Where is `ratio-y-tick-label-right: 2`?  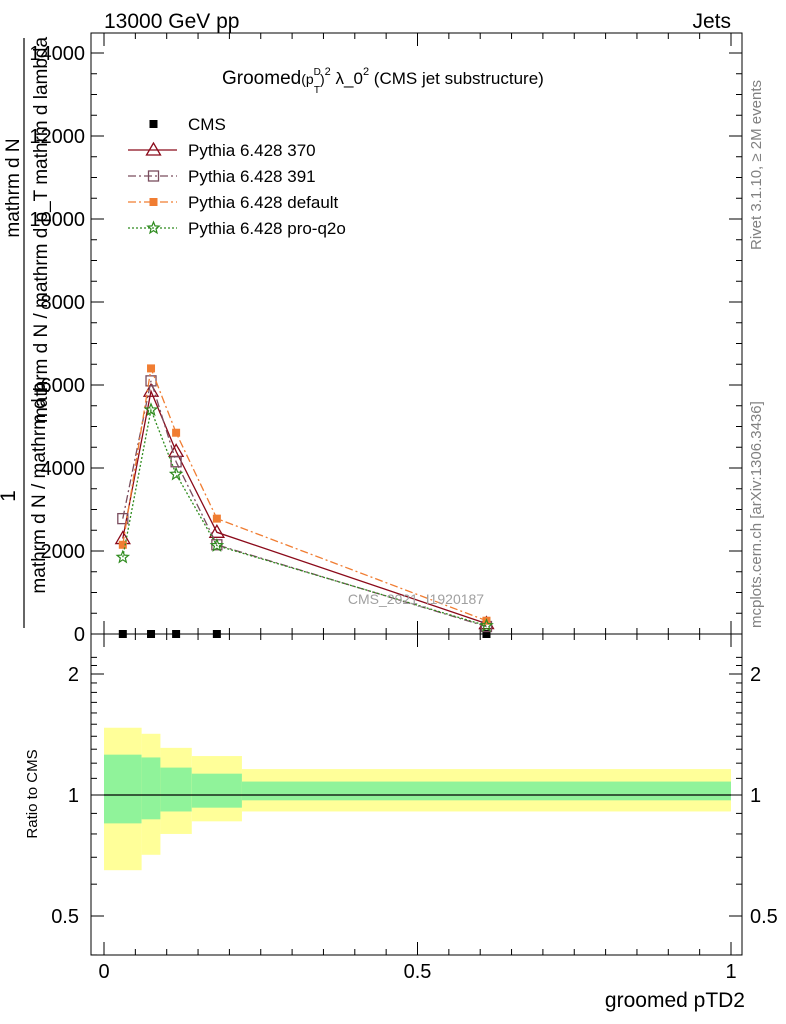
ratio-y-tick-label-right: 2 is located at coordinates (755, 675).